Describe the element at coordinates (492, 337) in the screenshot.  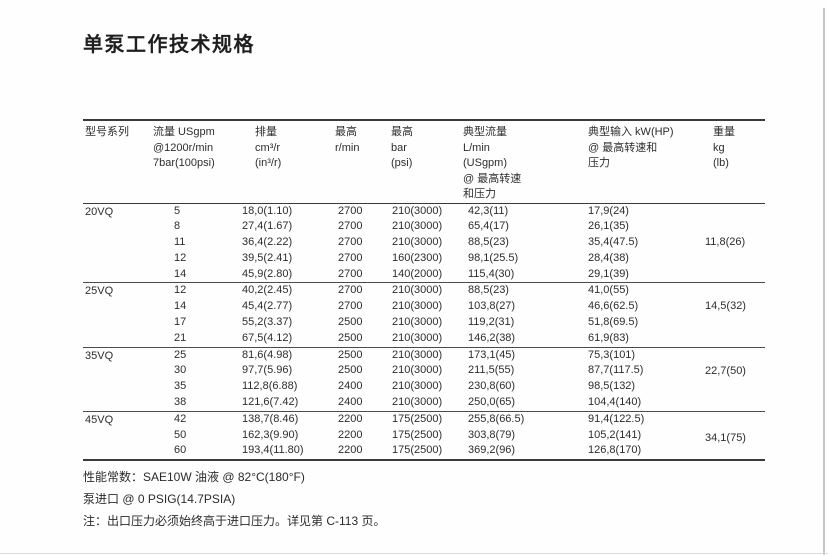
I see `typical-flow-cell: 146,2(38)` at that location.